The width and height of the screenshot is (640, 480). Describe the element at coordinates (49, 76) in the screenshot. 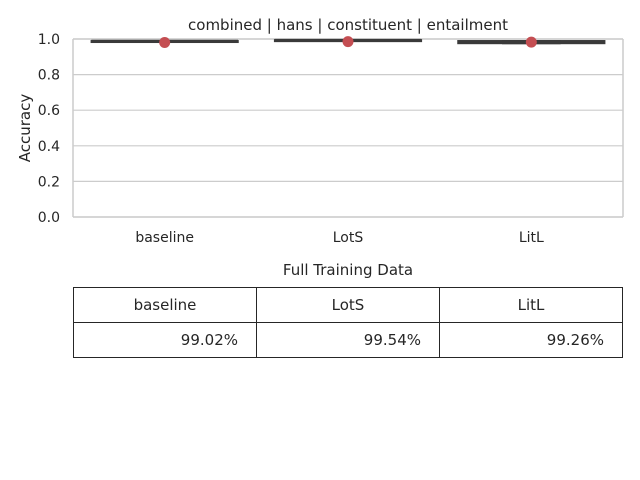

I see `y-tick-label: 0.8` at that location.